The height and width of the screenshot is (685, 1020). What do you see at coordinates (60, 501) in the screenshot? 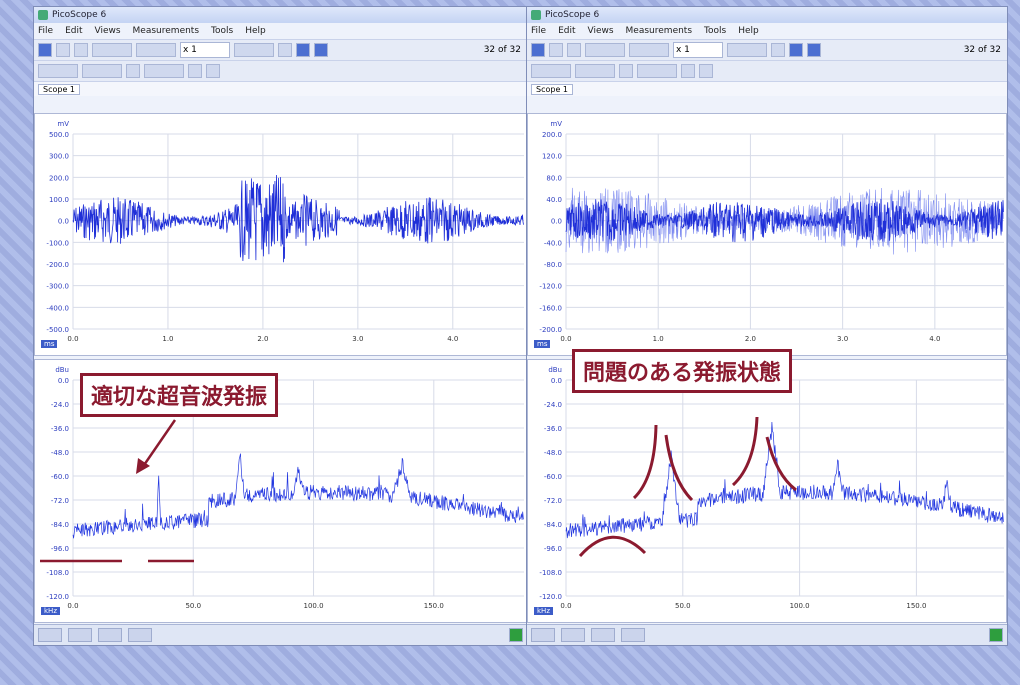
I see `left-spectrum-y-tick-label: -72.0` at bounding box center [60, 501].